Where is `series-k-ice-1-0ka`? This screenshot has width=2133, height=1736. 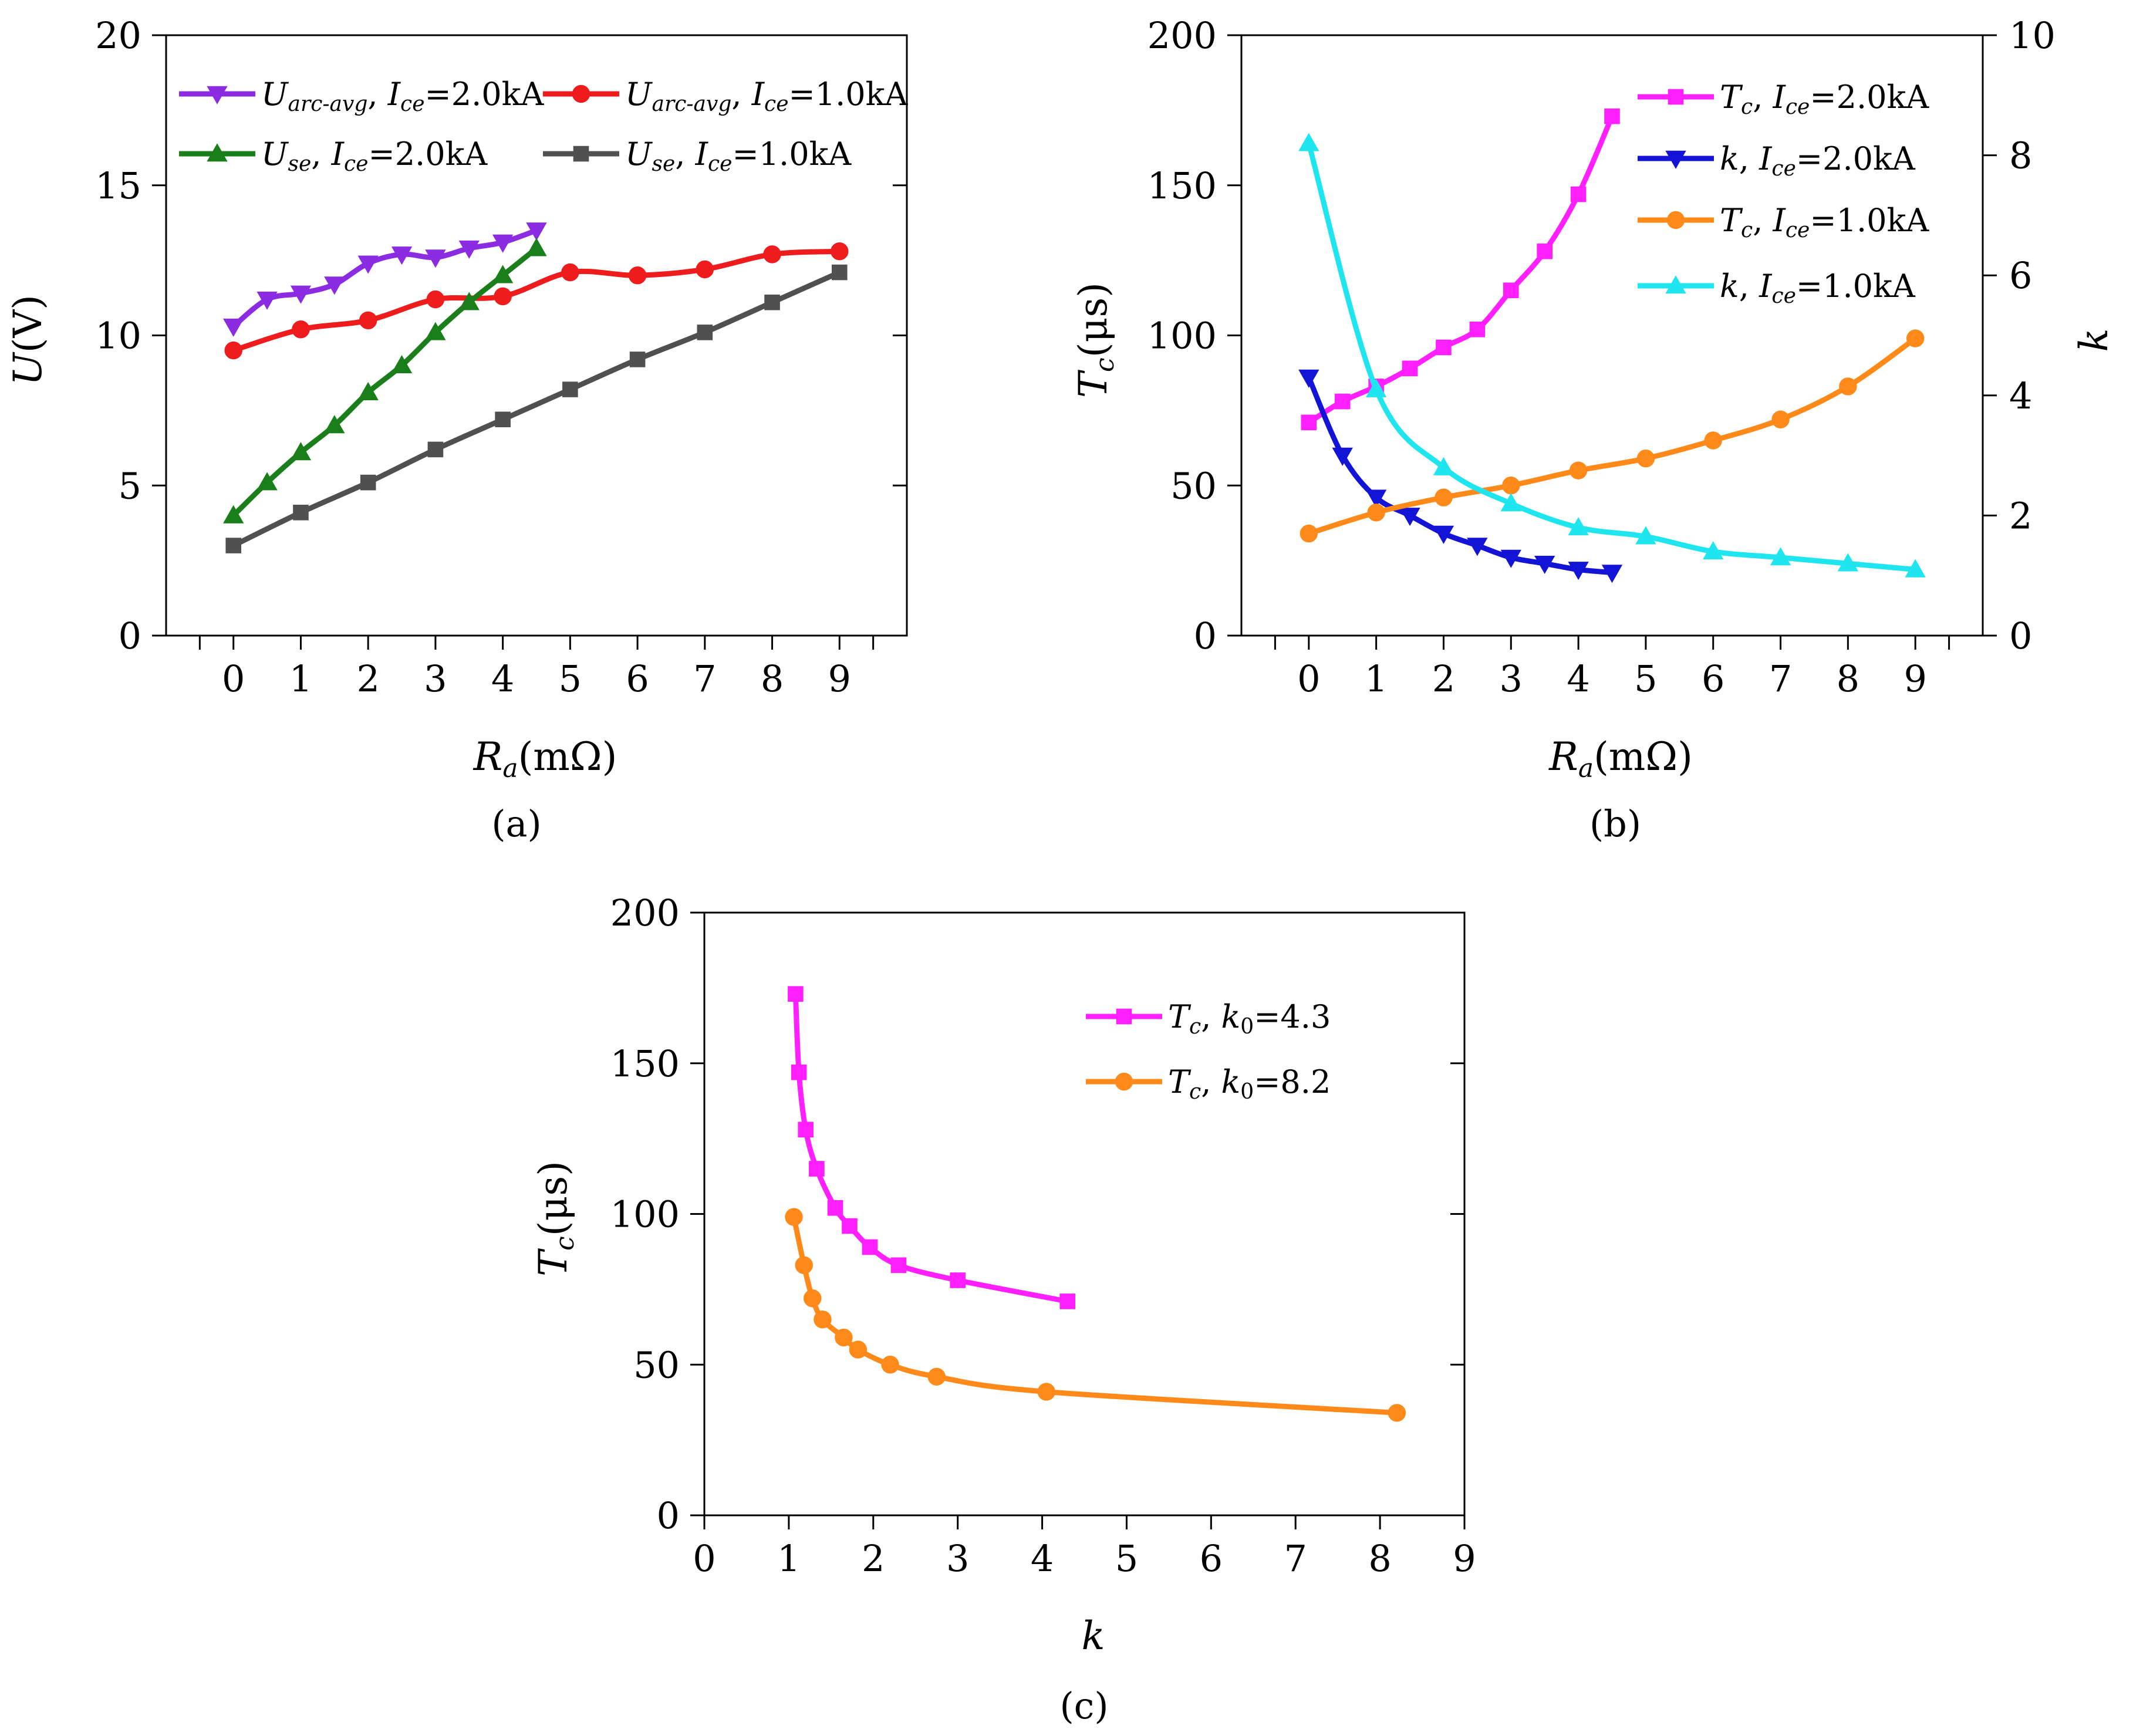 series-k-ice-1-0ka is located at coordinates (1612, 355).